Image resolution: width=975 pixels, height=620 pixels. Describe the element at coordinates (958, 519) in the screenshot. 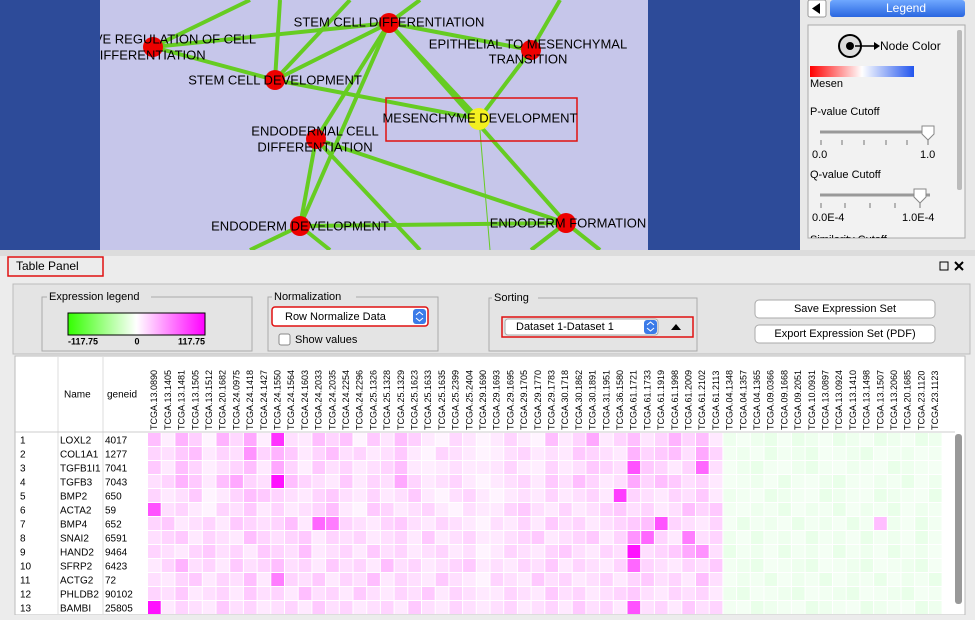

I see `table-scrollbar` at that location.